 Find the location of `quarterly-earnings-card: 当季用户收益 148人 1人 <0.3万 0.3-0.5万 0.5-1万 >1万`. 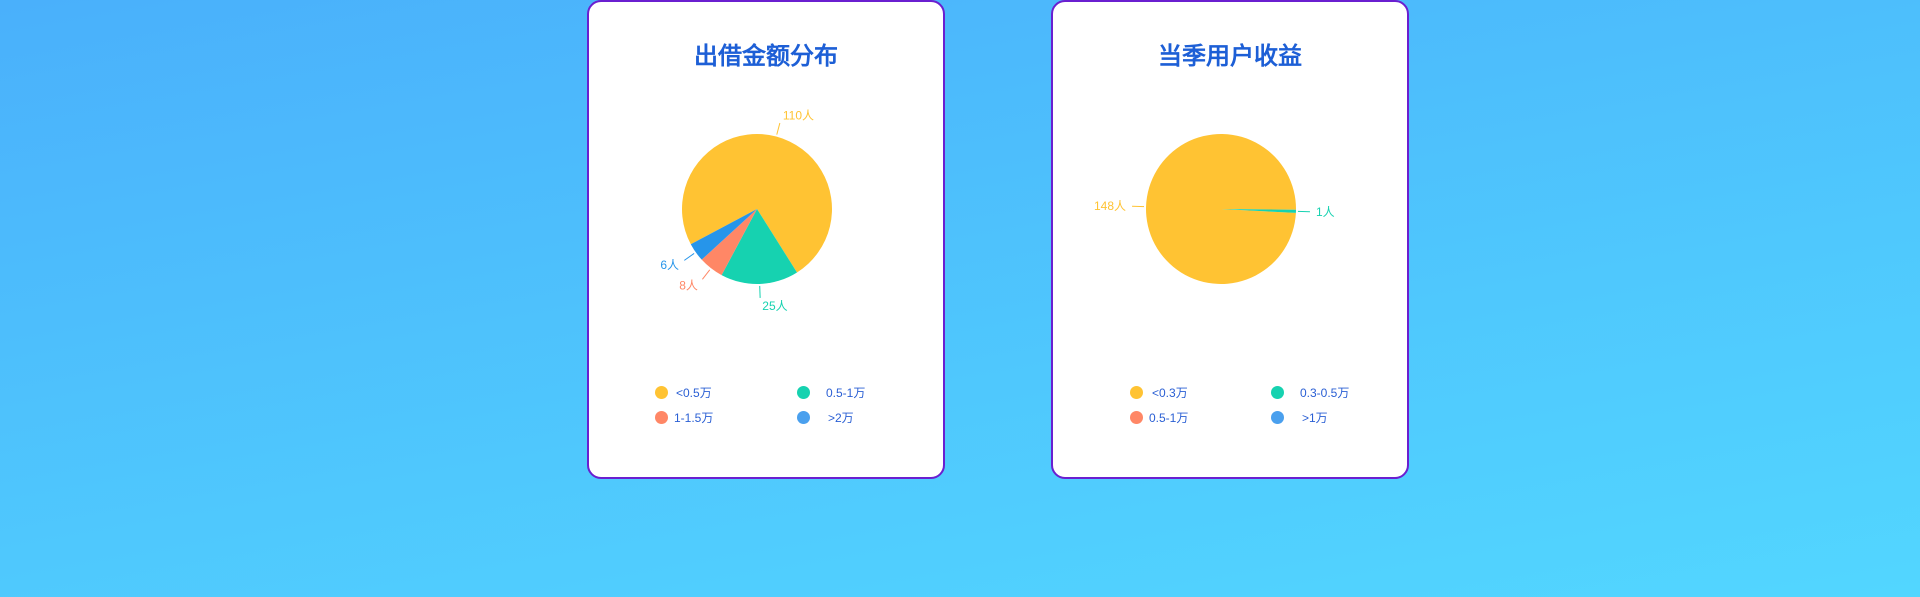

quarterly-earnings-card: 当季用户收益 148人 1人 <0.3万 0.3-0.5万 0.5-1万 >1万 is located at coordinates (1230, 239).